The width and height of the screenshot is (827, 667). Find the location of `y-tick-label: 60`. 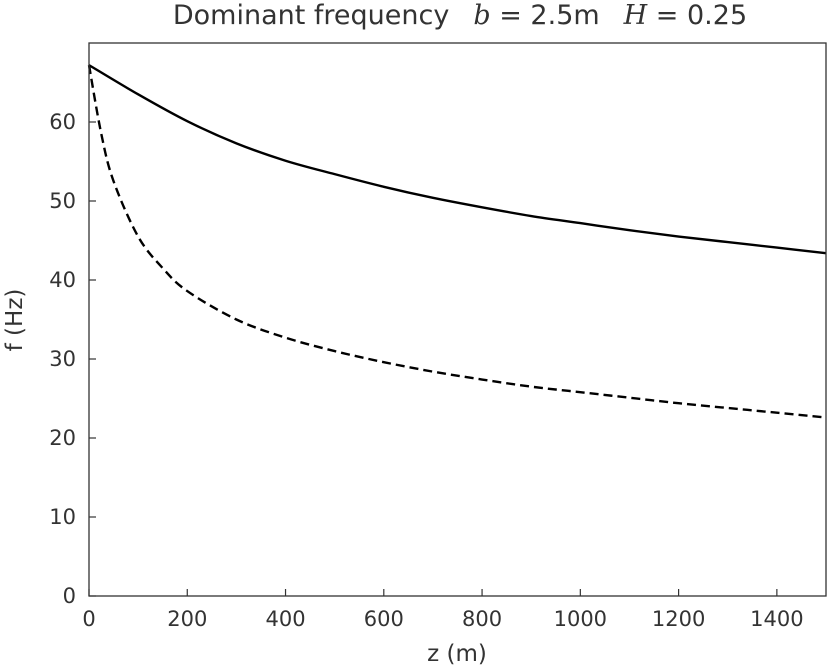

y-tick-label: 60 is located at coordinates (62, 122).